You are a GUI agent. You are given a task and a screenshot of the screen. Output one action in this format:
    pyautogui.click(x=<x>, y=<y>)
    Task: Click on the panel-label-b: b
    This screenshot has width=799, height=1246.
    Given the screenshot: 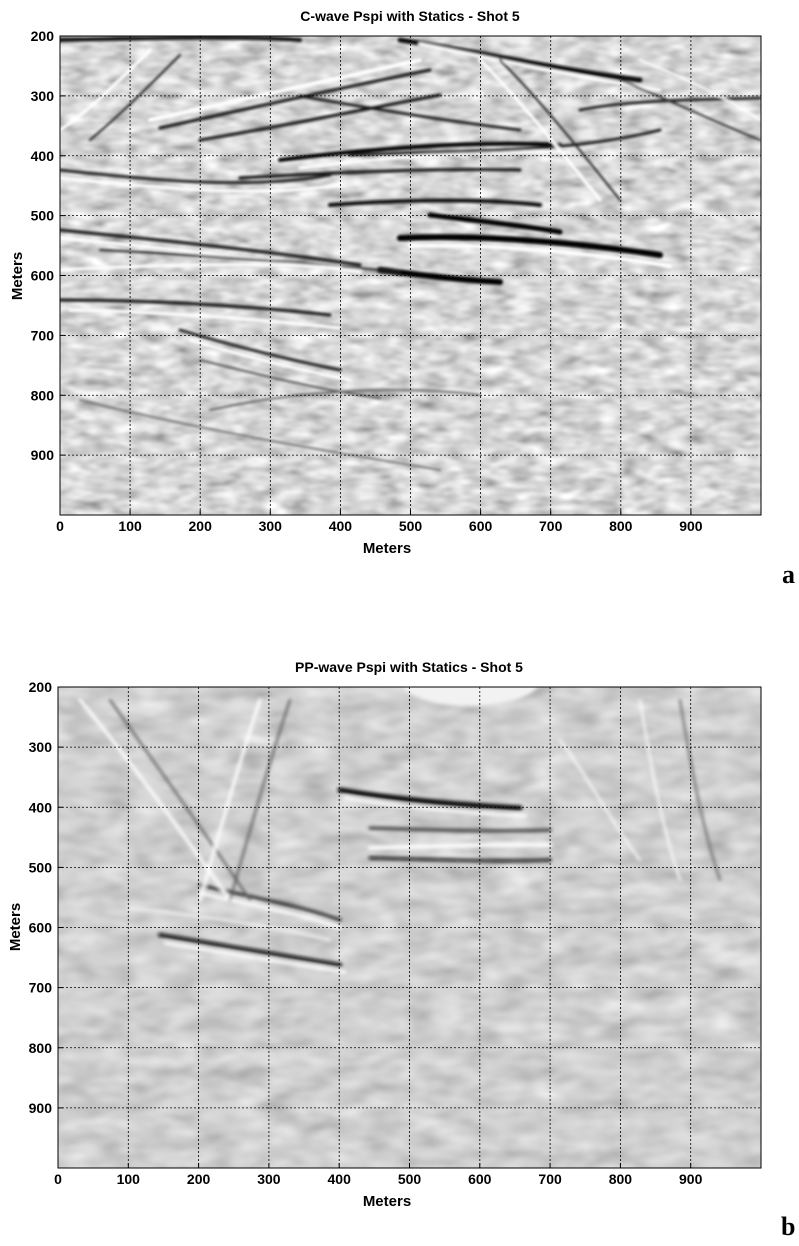 What is the action you would take?
    pyautogui.click(x=788, y=1226)
    